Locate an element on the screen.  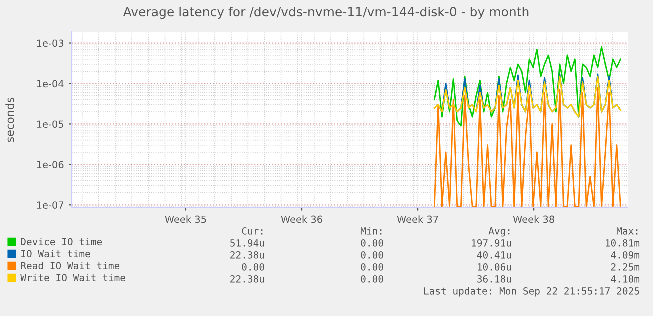
text: 4.10m is located at coordinates (625, 279).